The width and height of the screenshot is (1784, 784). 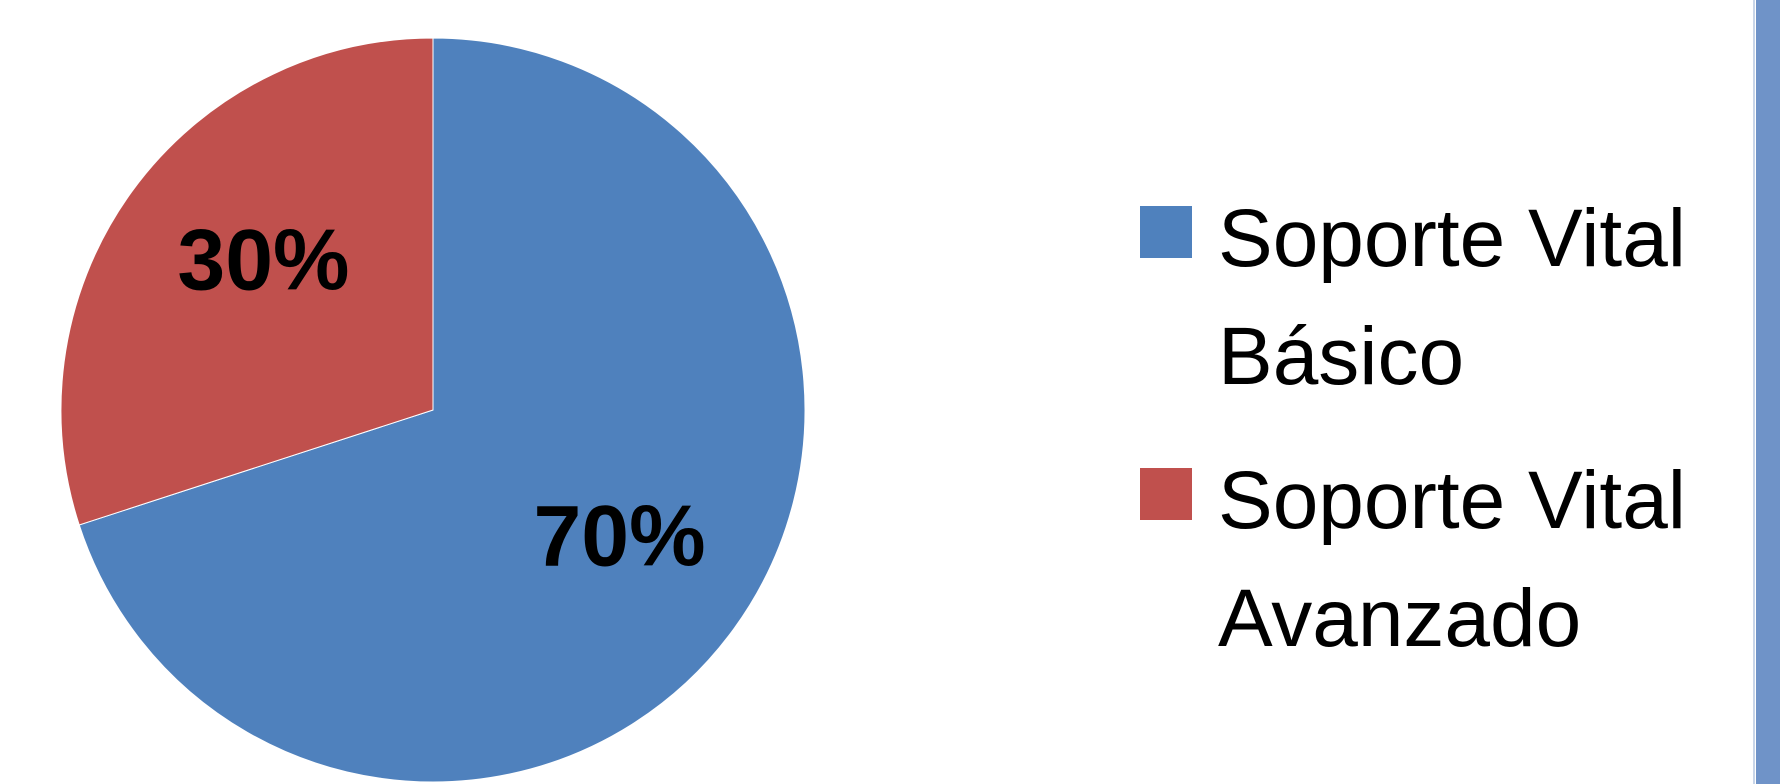 What do you see at coordinates (1452, 500) in the screenshot?
I see `legend-label-avanzado-line1: Soporte Vital` at bounding box center [1452, 500].